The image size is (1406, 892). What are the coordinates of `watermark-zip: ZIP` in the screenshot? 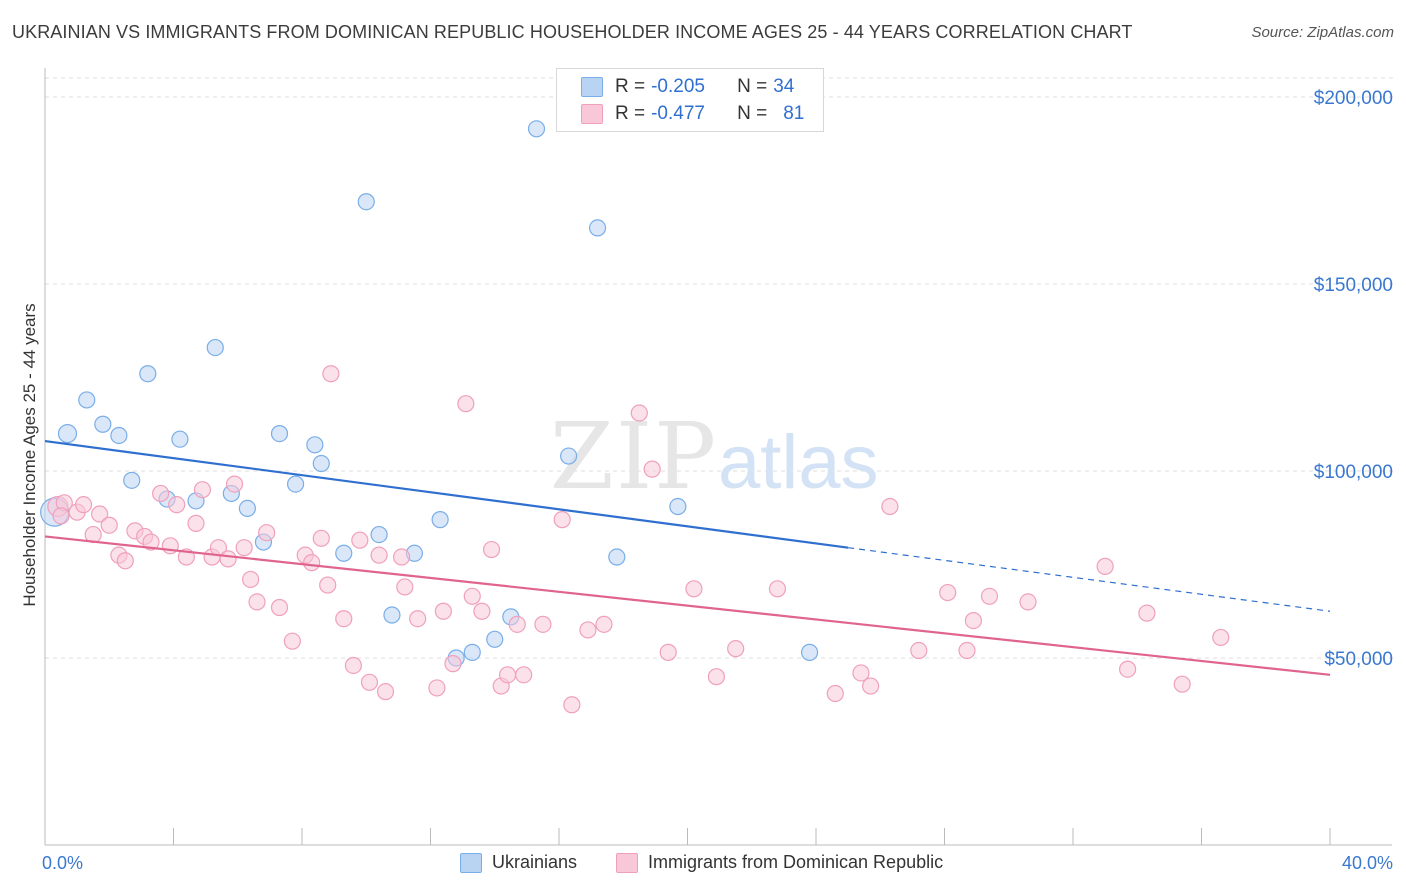 It's located at (634, 456).